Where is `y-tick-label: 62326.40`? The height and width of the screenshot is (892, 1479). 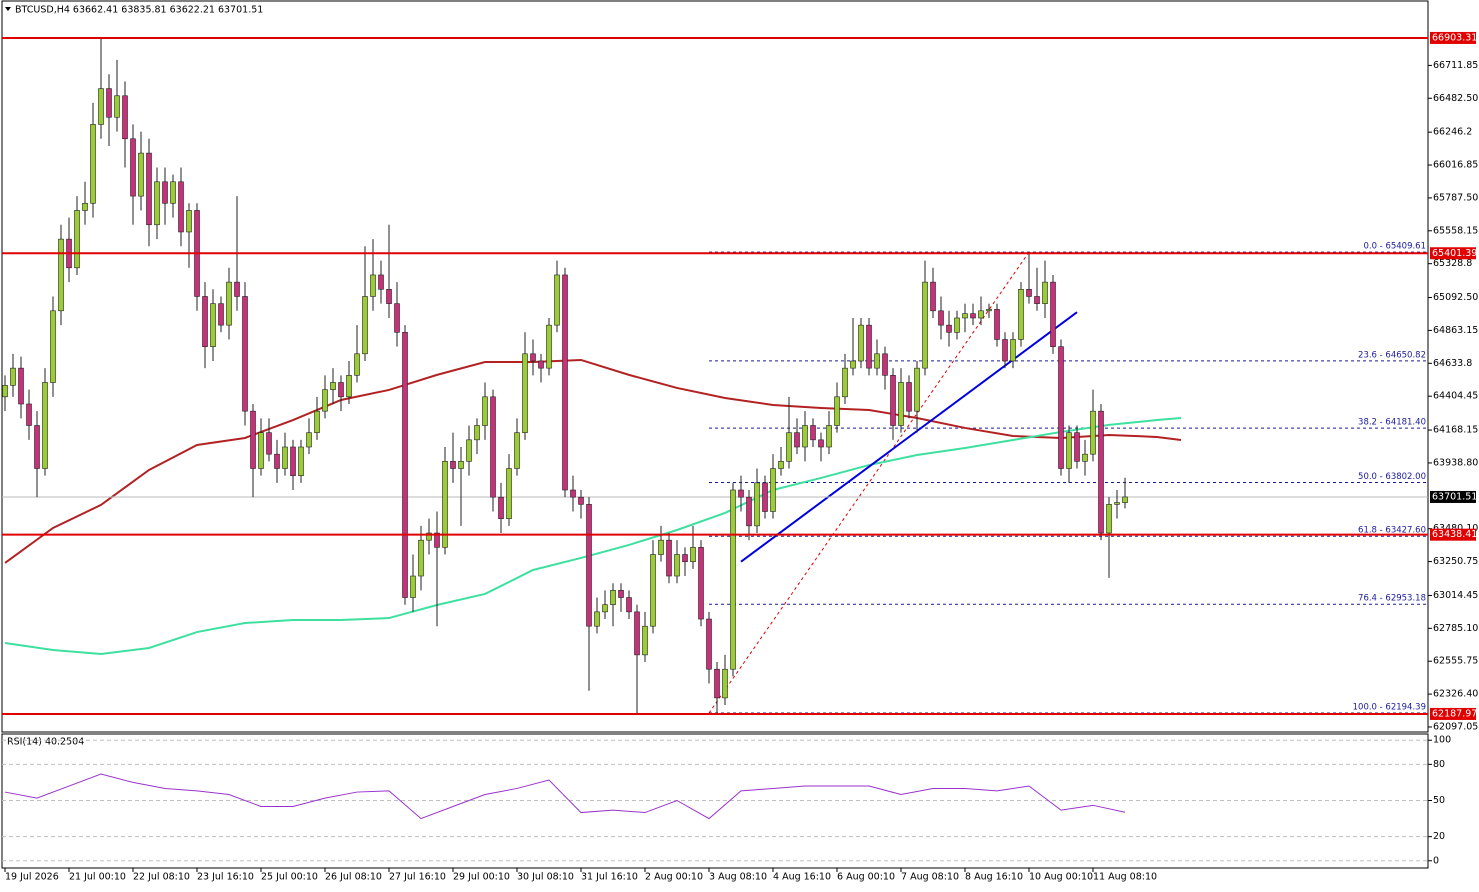
y-tick-label: 62326.40 is located at coordinates (1455, 694).